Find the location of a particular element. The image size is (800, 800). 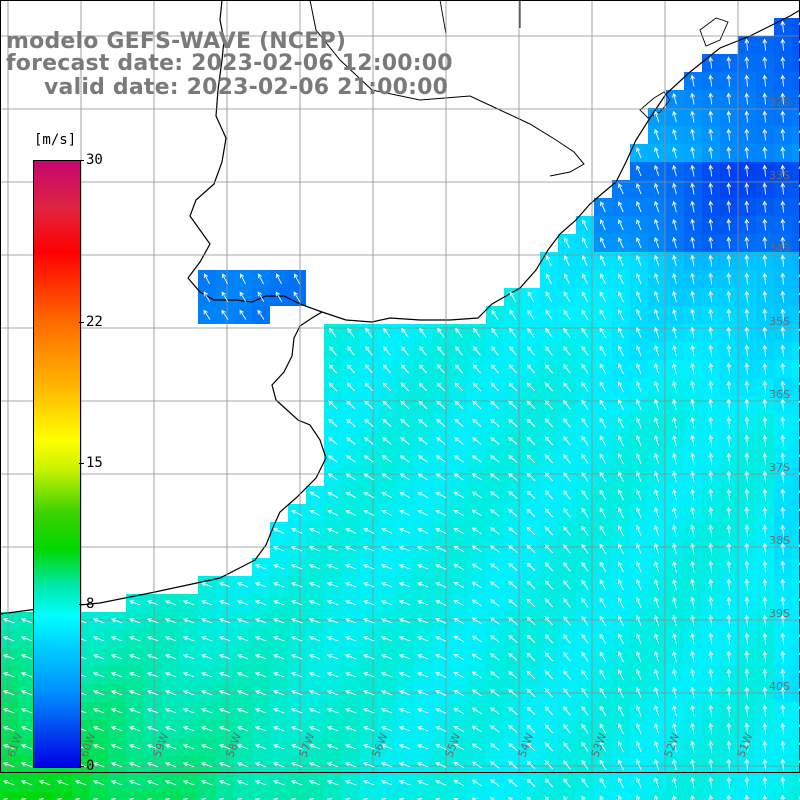

latitude-label: 33S is located at coordinates (779, 175).